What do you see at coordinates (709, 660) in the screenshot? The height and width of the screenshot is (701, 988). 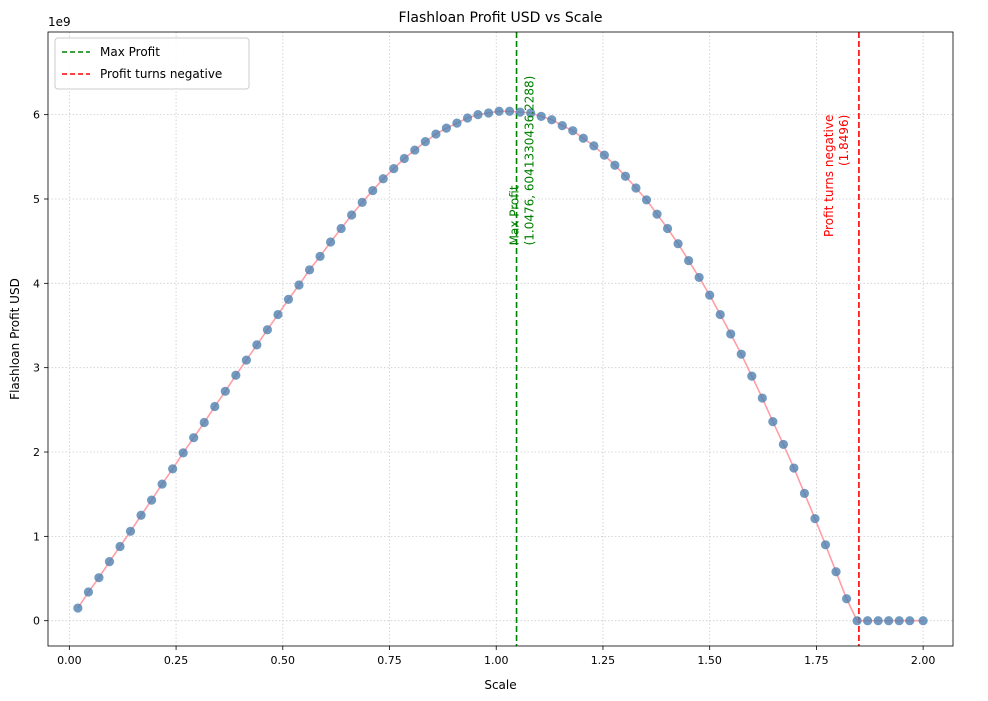 I see `x-tick-label: 1.50` at bounding box center [709, 660].